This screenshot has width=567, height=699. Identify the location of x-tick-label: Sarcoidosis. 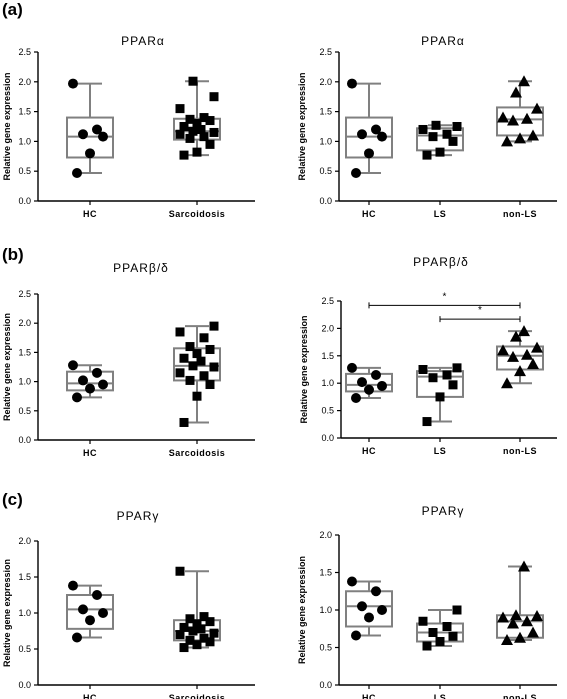
(197, 696).